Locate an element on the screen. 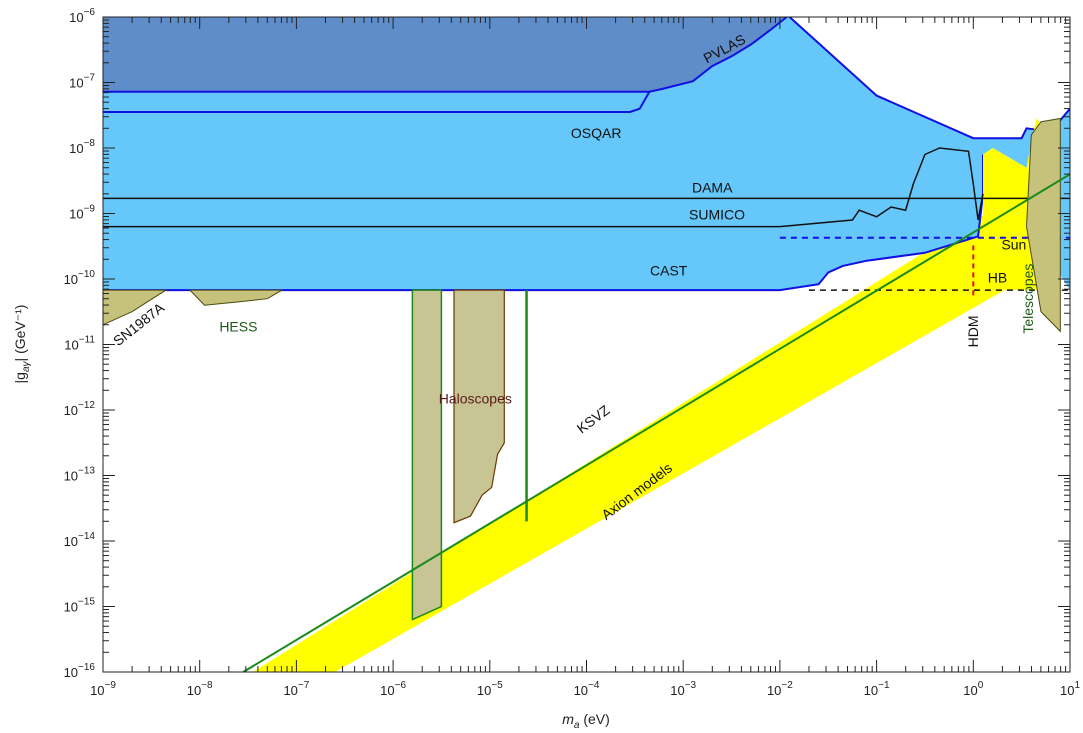 The width and height of the screenshot is (1083, 733). x-tick-label: 10⁻² is located at coordinates (780, 689).